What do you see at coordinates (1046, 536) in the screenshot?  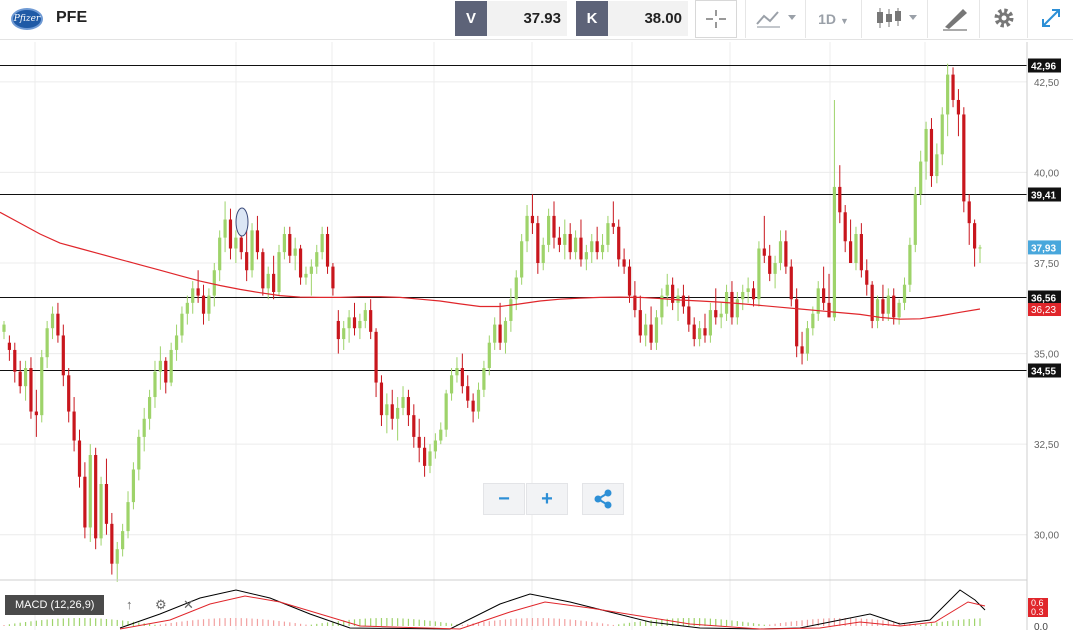 I see `y-tick-label: 30,00` at bounding box center [1046, 536].